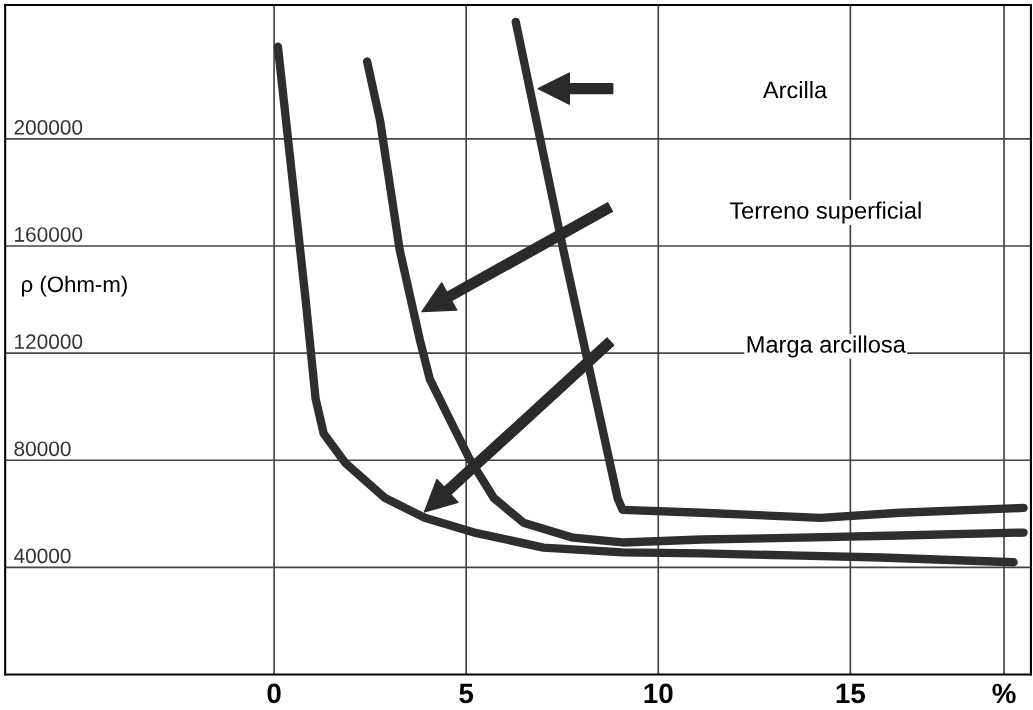  I want to click on y-tick-label: 120000, so click(49, 342).